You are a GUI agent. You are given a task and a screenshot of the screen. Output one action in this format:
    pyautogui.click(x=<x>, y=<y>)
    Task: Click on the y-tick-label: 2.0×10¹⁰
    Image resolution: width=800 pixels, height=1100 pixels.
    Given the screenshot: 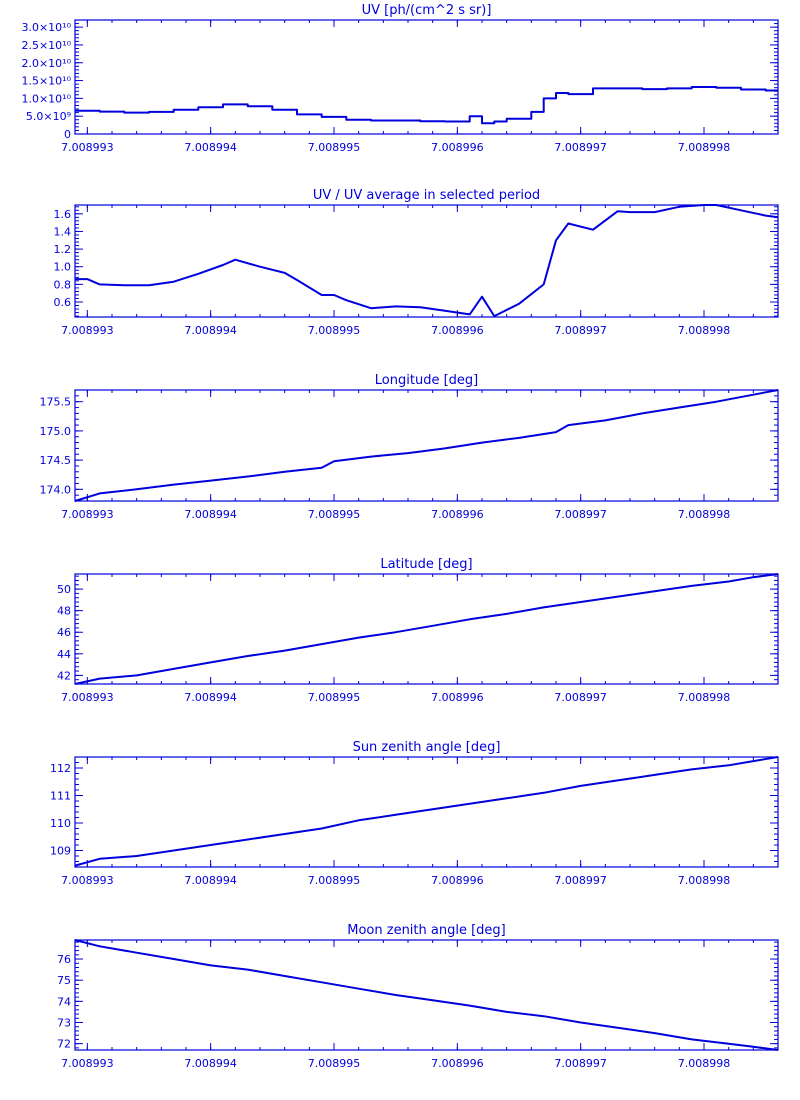 What is the action you would take?
    pyautogui.click(x=46, y=63)
    